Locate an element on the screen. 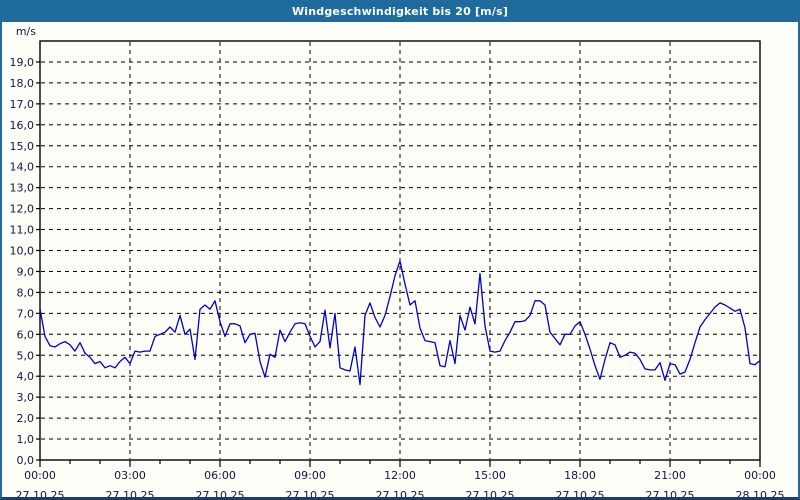 Image resolution: width=800 pixels, height=500 pixels. y-tick-label: 13,0 is located at coordinates (22, 188).